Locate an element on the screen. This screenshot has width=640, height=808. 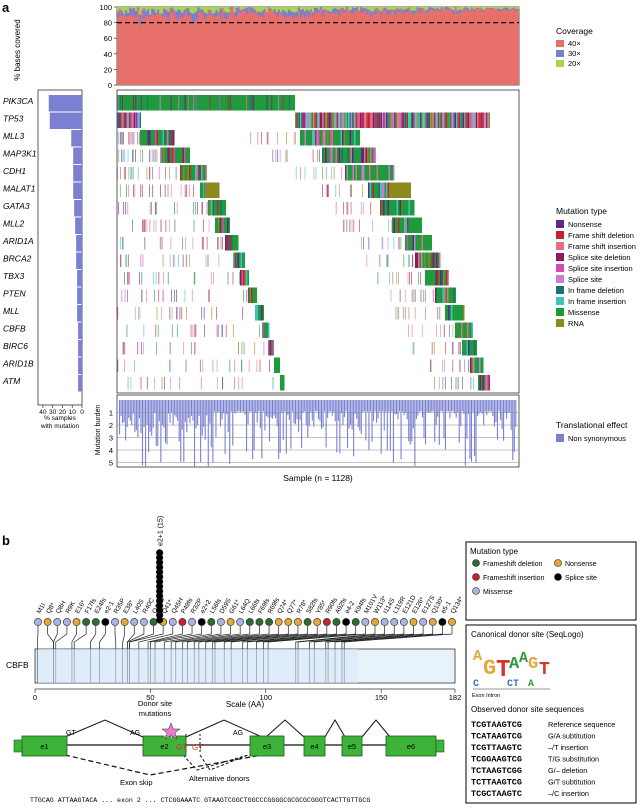
exon-label: e2 is located at coordinates (164, 746).